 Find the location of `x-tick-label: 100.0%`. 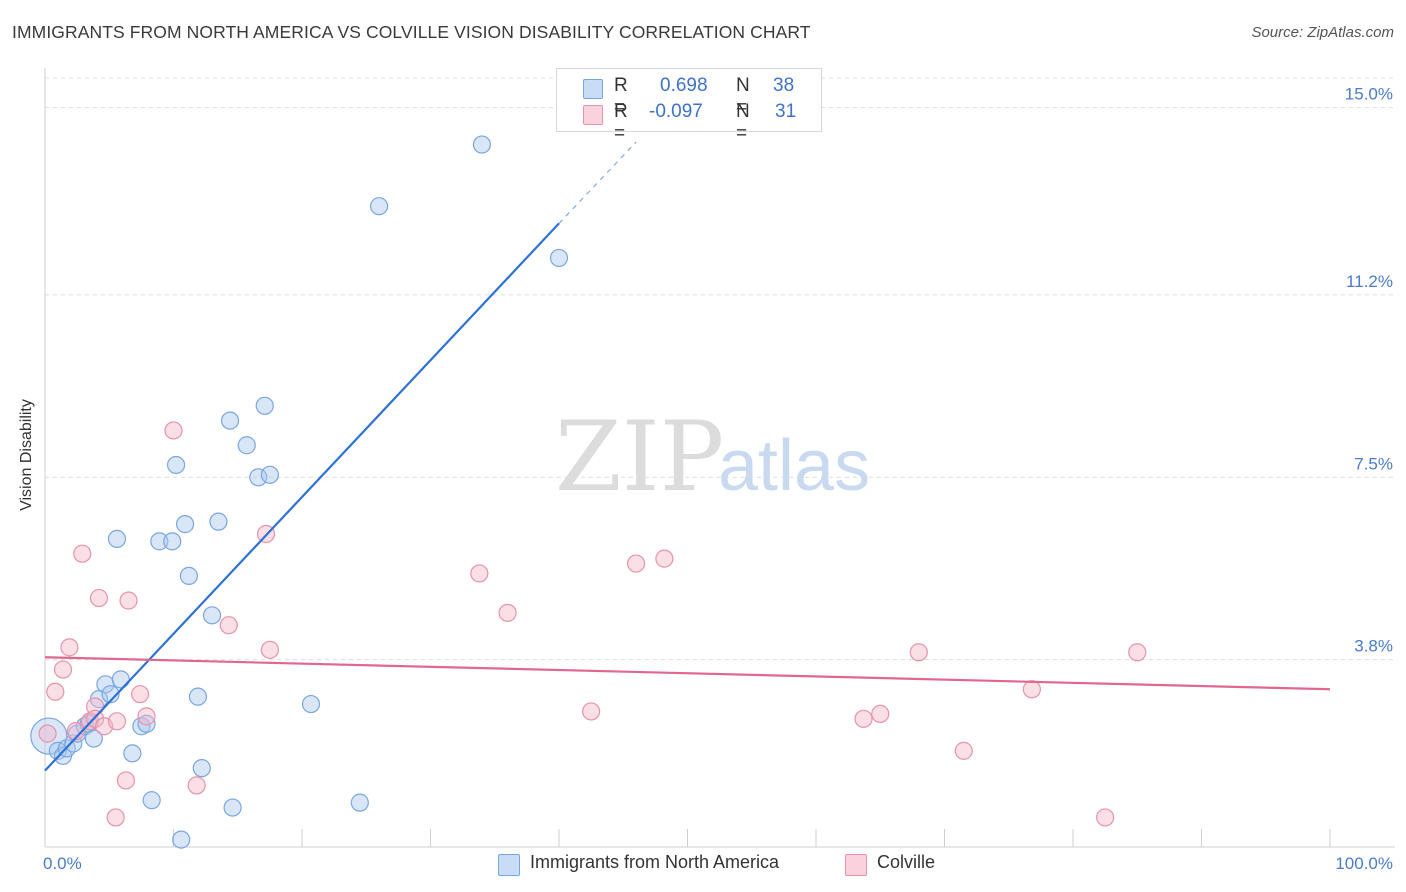

x-tick-label: 100.0% is located at coordinates (1364, 863).